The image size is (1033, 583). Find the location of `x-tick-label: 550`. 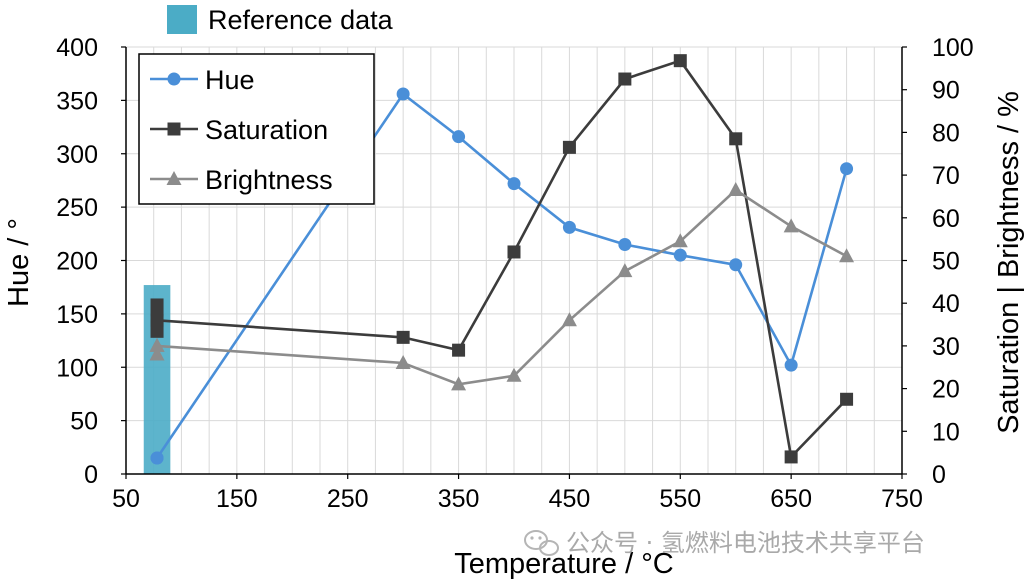

x-tick-label: 550 is located at coordinates (680, 499).